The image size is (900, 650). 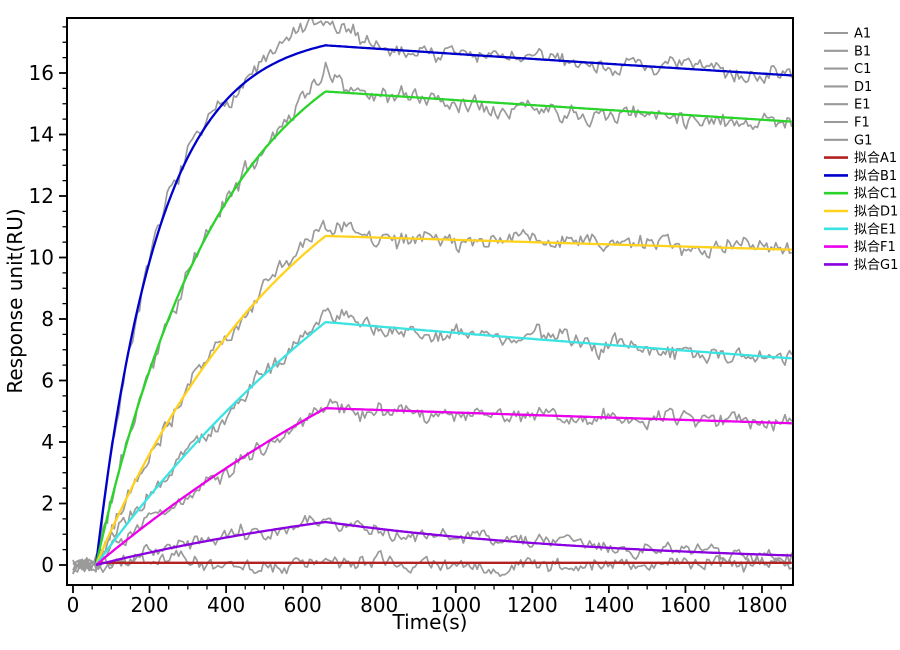 I want to click on legend-item-拟合B1: 拟合B1, so click(x=860, y=176).